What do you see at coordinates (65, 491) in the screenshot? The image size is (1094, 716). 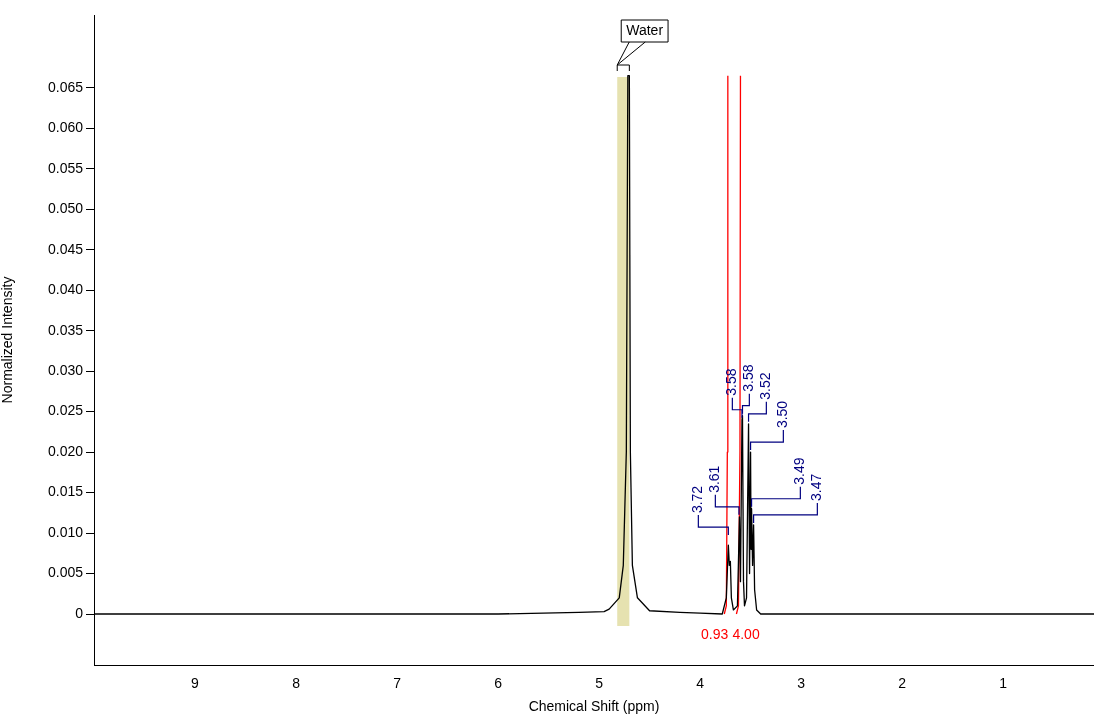 I see `y-tick-label: 0.015` at bounding box center [65, 491].